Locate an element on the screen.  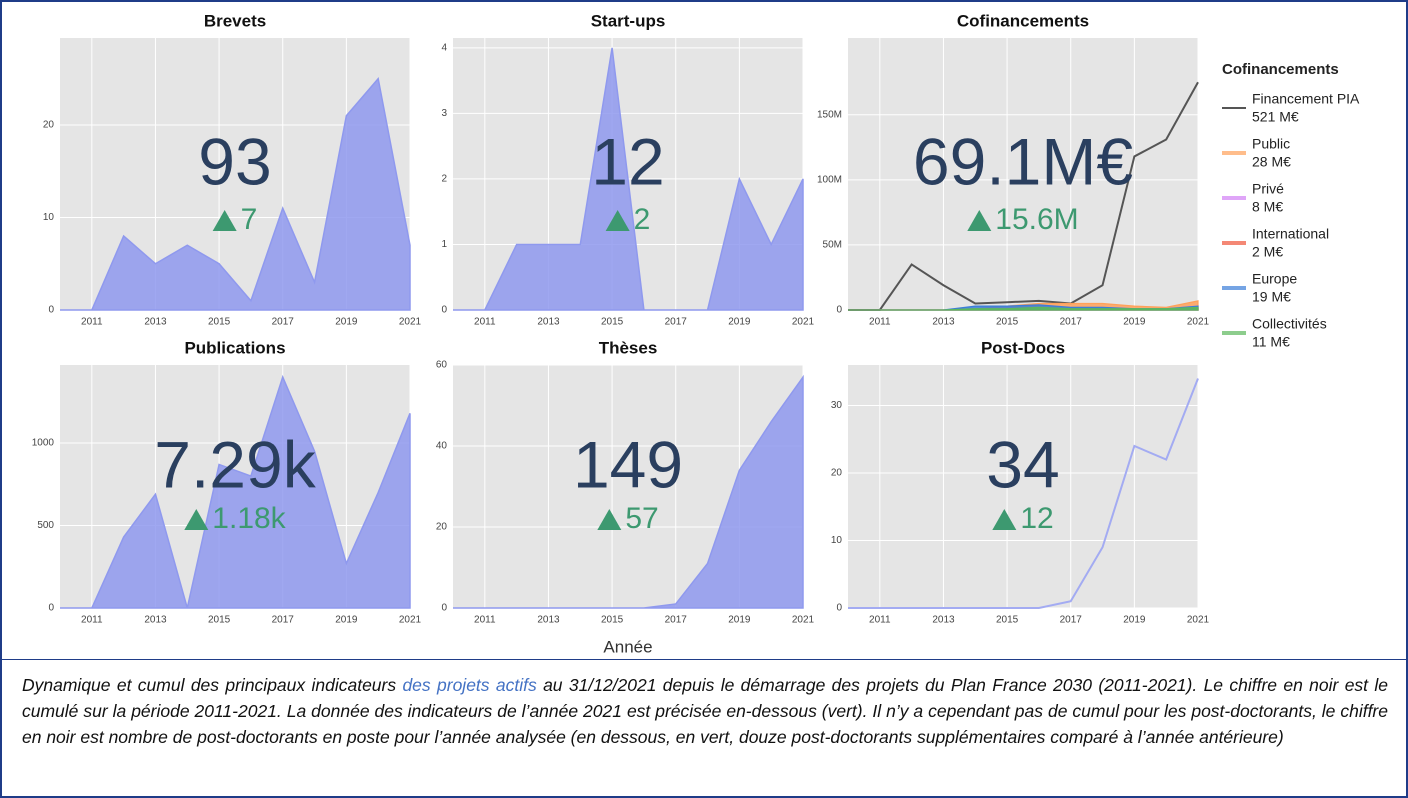
legend-total: 8 M€ is located at coordinates (1267, 207).